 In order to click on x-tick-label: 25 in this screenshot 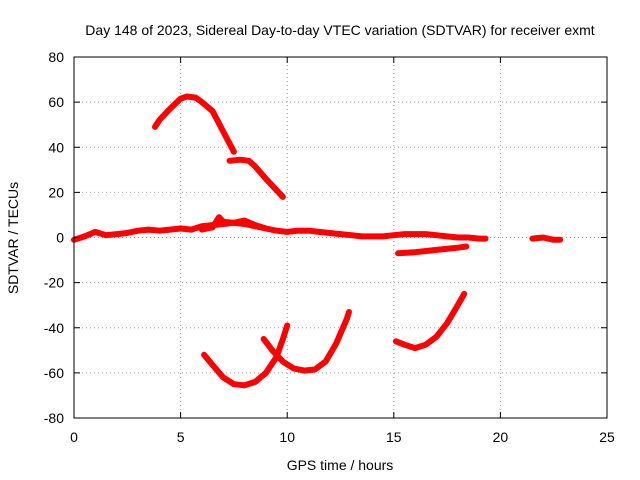, I will do `click(607, 437)`.